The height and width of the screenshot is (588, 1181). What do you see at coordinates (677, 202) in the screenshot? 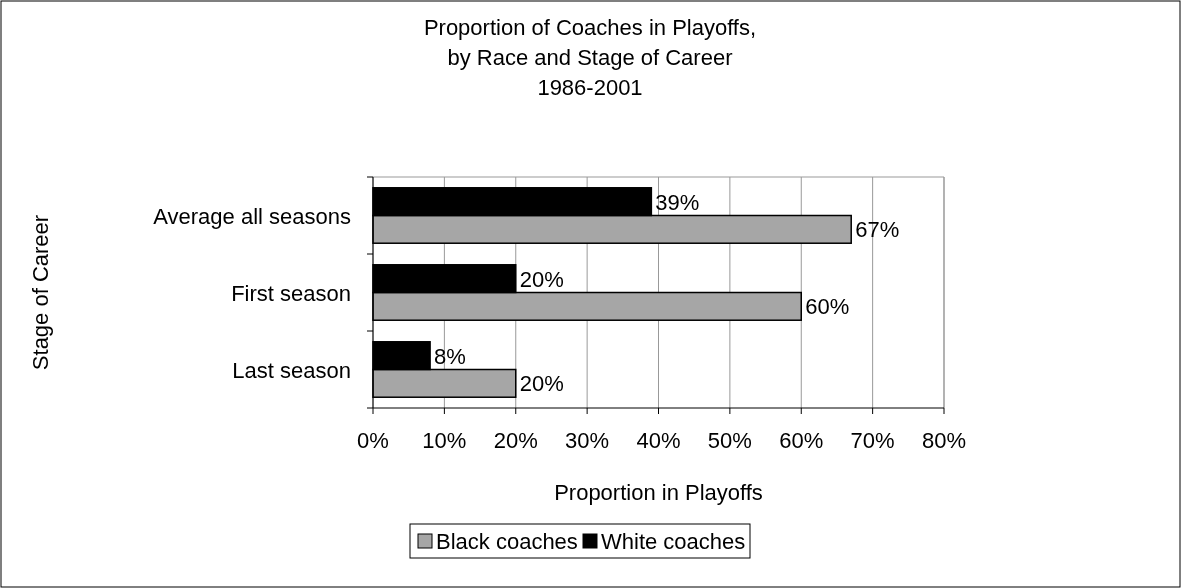
I see `data-label: 39%` at bounding box center [677, 202].